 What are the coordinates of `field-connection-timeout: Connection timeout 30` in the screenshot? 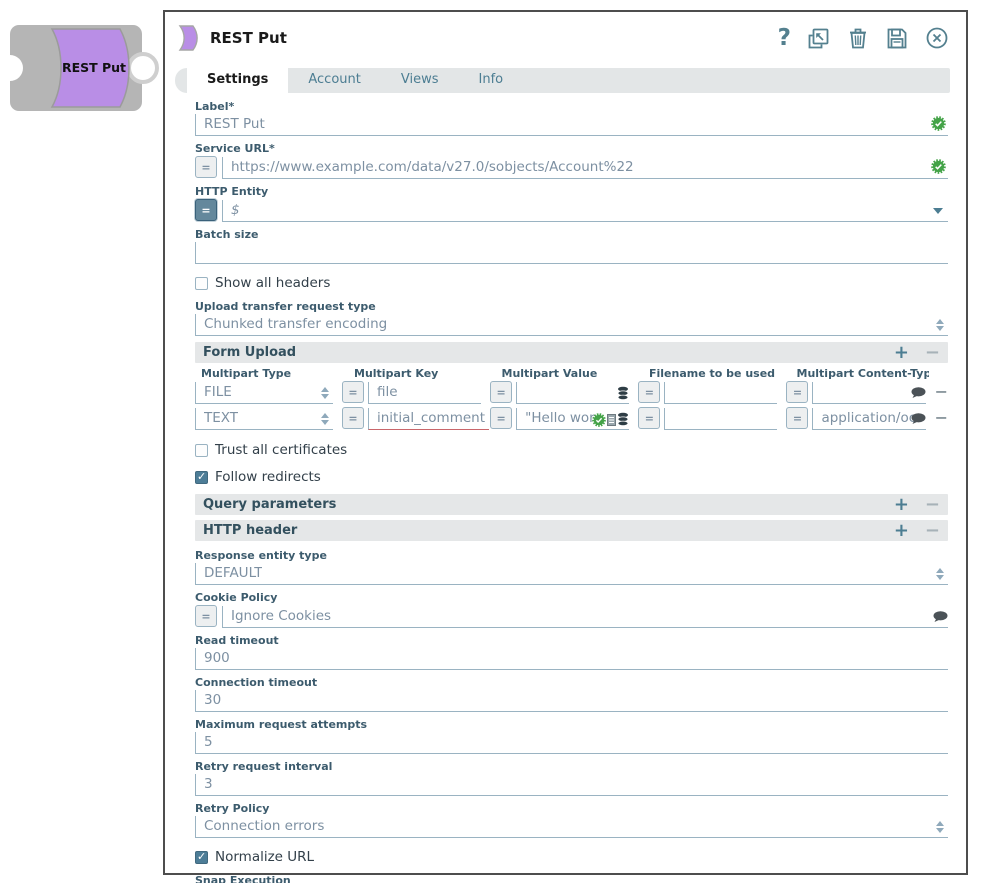 It's located at (571, 694).